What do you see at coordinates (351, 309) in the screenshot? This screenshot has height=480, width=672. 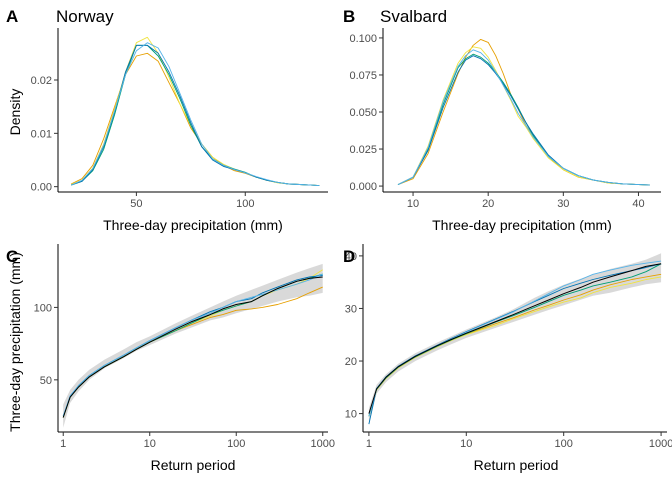 I see `panel-d-y-tick-label: 30` at bounding box center [351, 309].